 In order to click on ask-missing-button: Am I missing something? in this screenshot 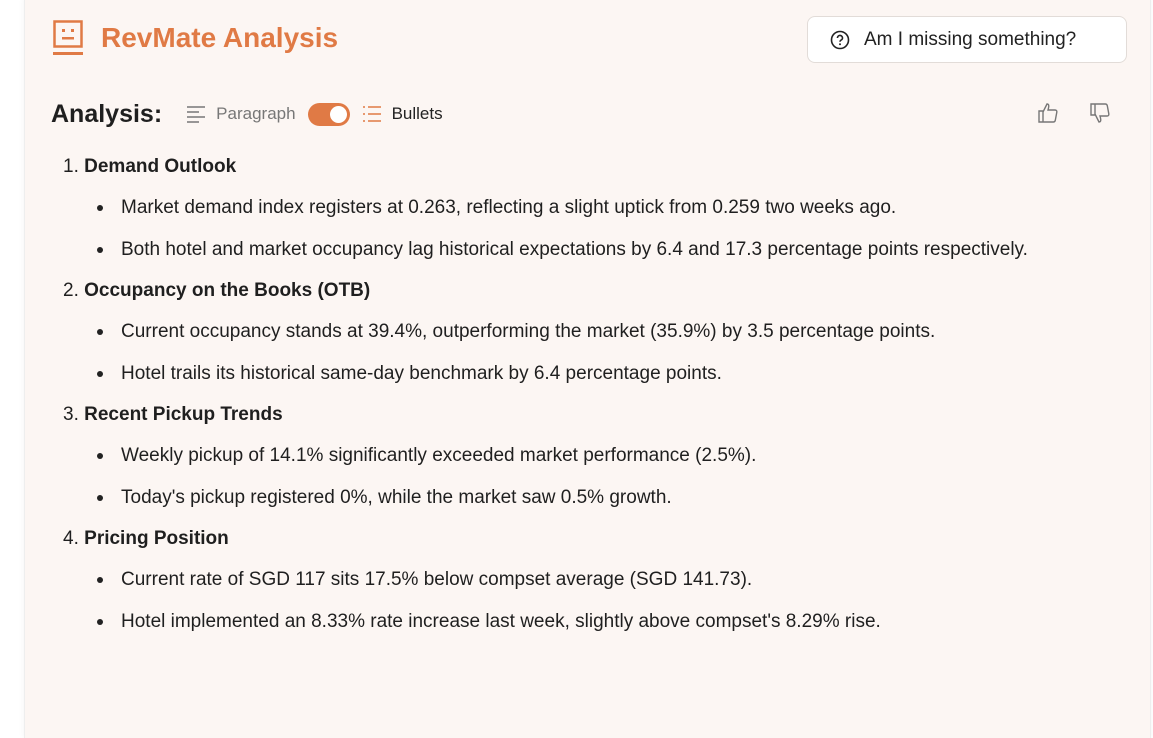, I will do `click(967, 39)`.